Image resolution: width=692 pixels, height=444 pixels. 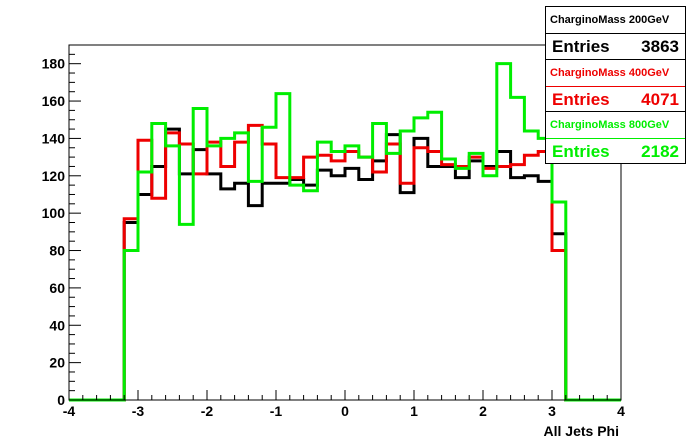 What do you see at coordinates (621, 411) in the screenshot?
I see `x-tick-label: 4` at bounding box center [621, 411].